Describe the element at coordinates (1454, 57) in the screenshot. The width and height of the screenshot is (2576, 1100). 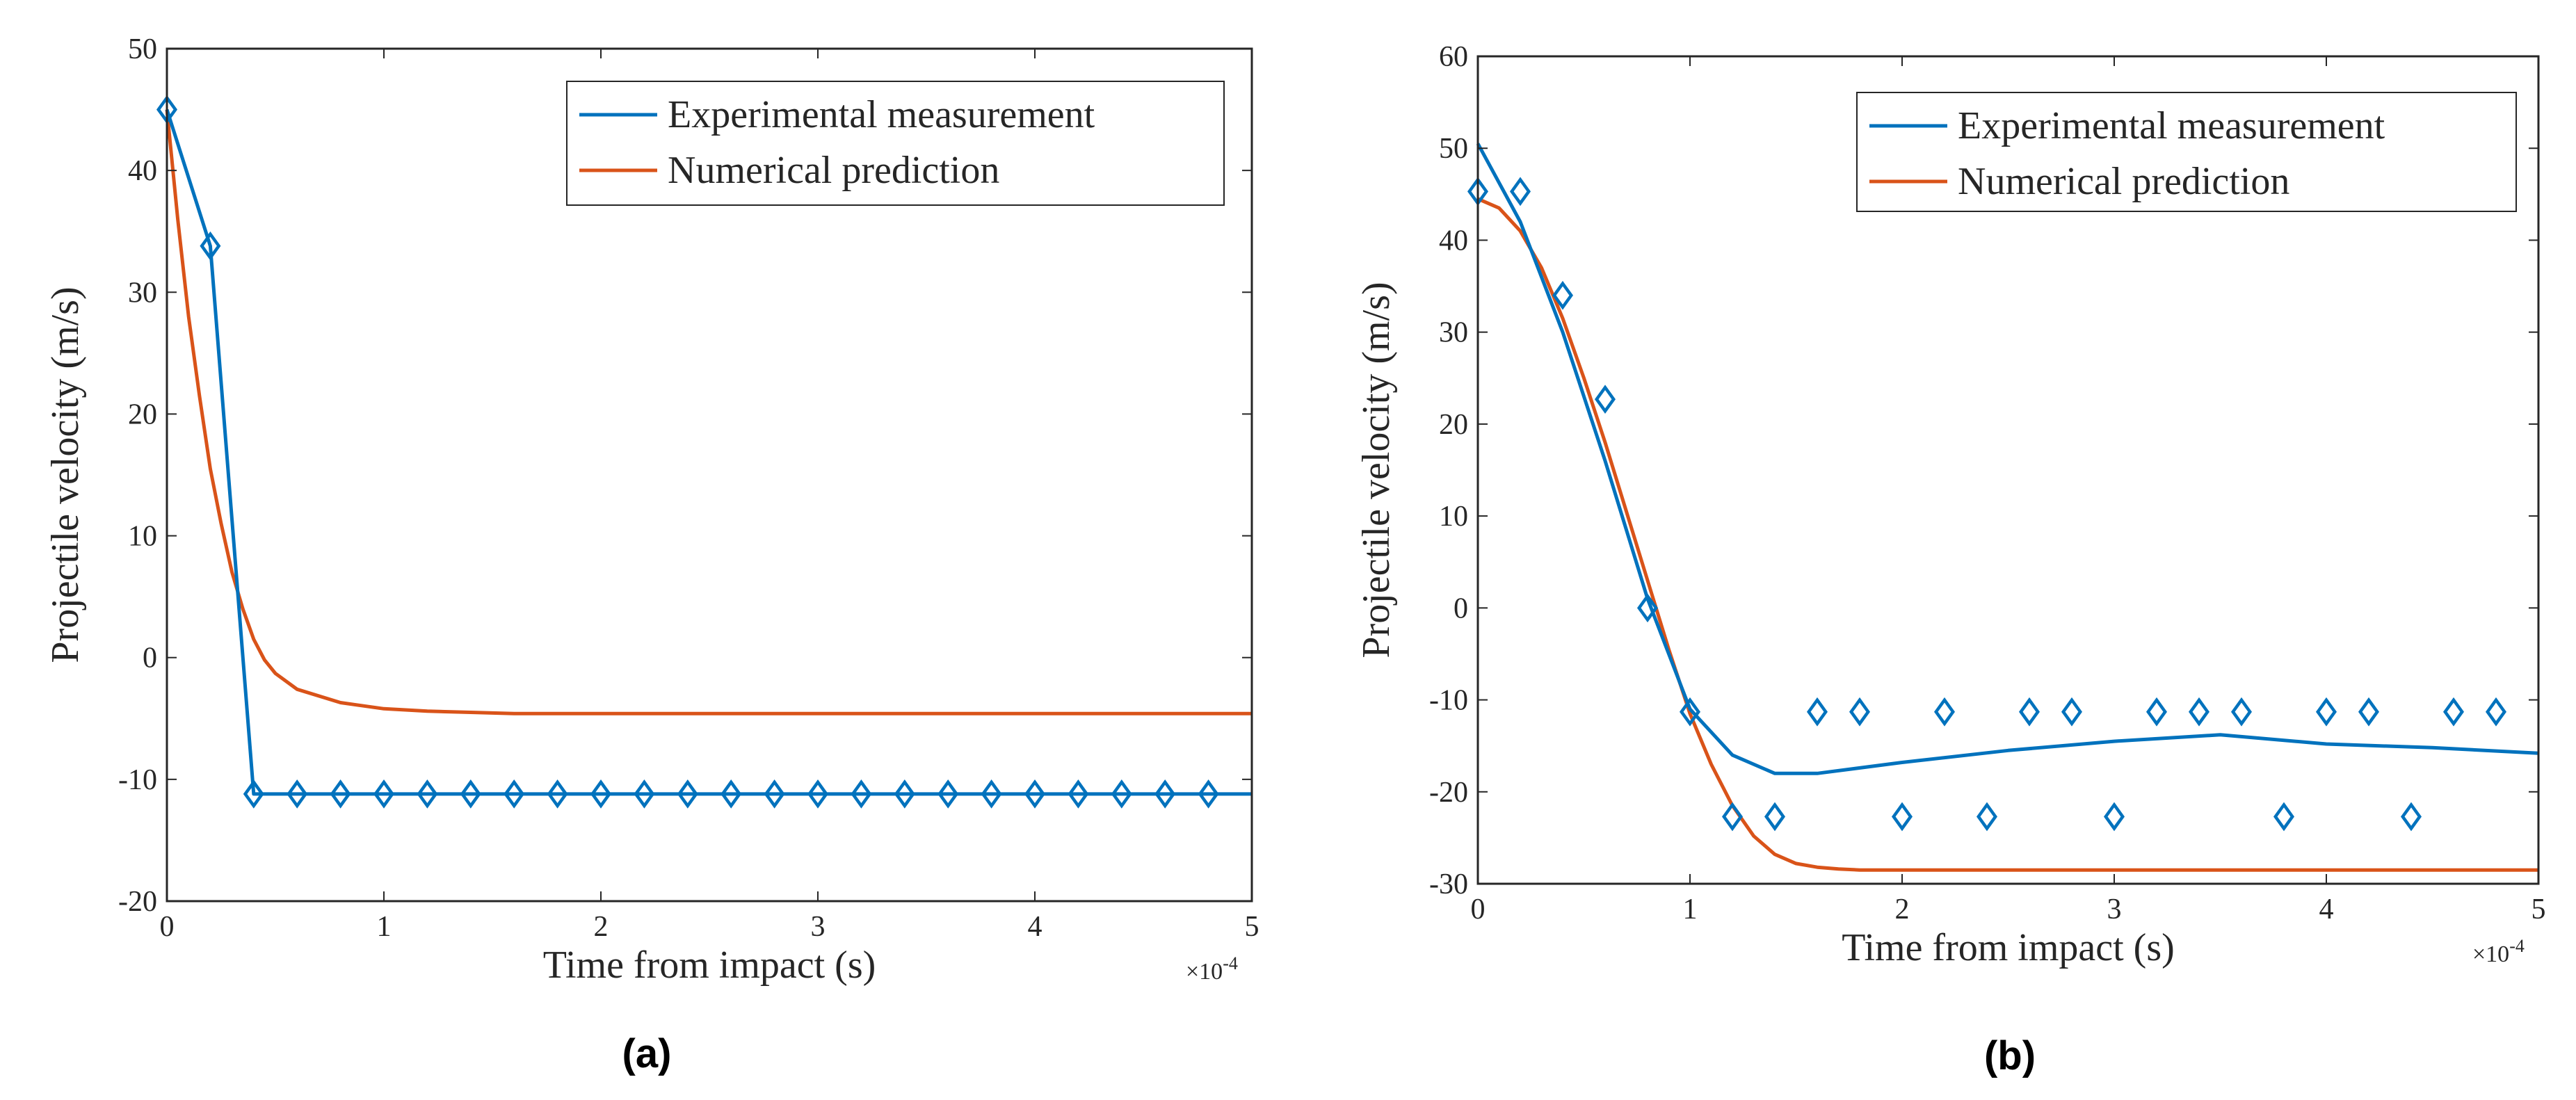
I see `y-tick-label: 60` at that location.